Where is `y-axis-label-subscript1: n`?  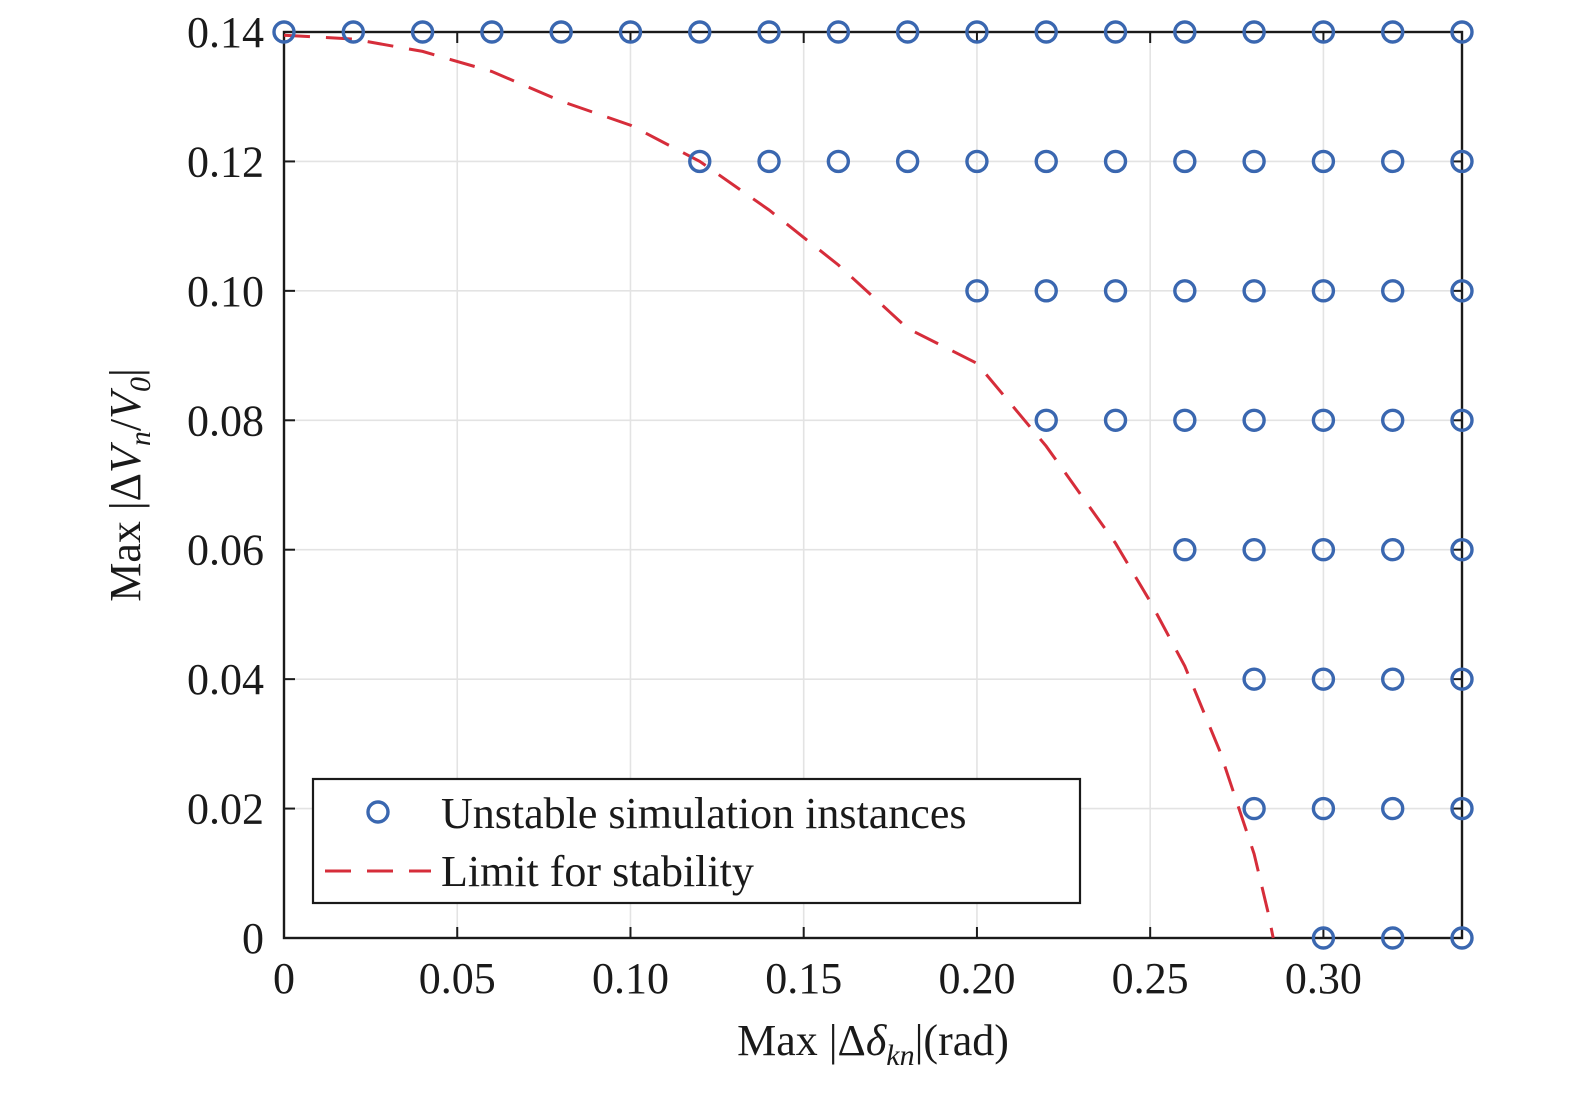
y-axis-label-subscript1: n is located at coordinates (140, 438).